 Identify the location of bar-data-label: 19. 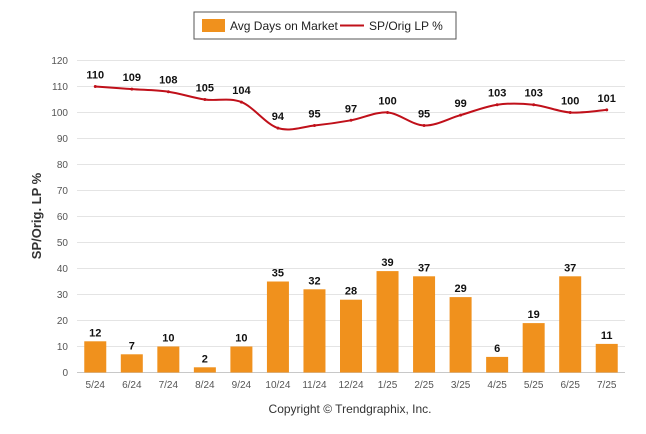
(534, 315).